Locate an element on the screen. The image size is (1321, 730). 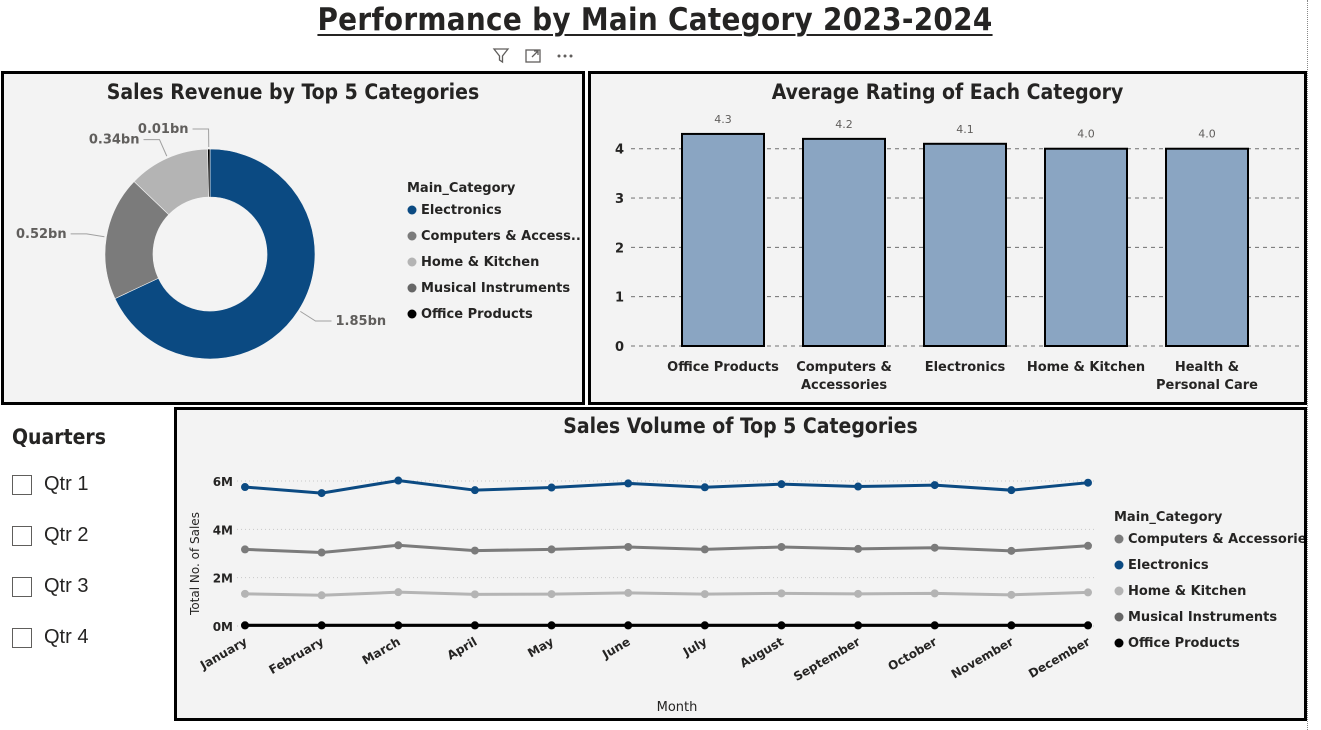
legend-item: Electronics is located at coordinates (461, 210).